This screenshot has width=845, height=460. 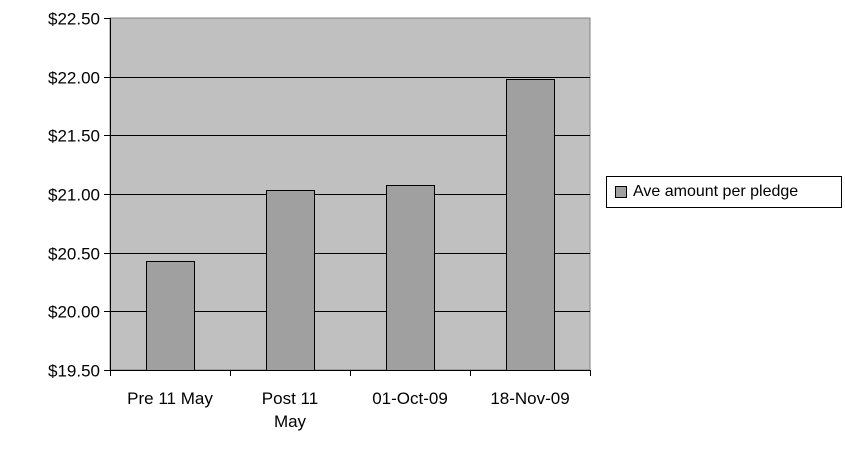 What do you see at coordinates (621, 192) in the screenshot?
I see `legend-swatch` at bounding box center [621, 192].